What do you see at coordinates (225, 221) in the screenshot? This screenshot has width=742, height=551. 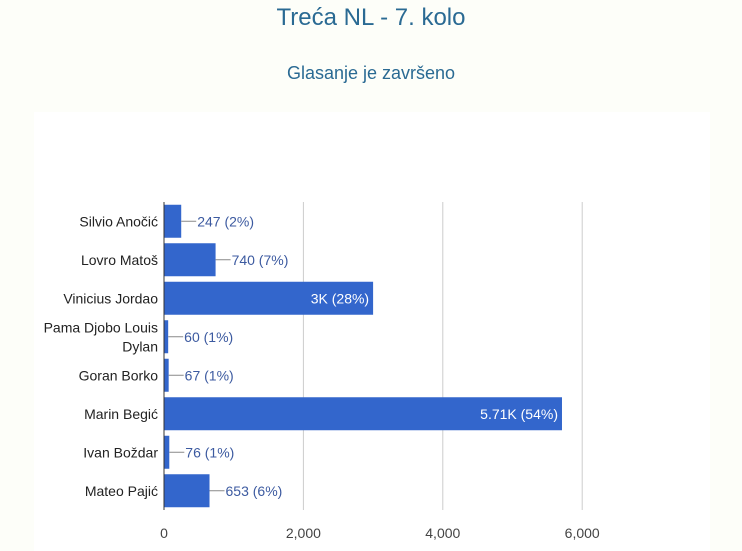 I see `data-label: 247 (2%)` at bounding box center [225, 221].